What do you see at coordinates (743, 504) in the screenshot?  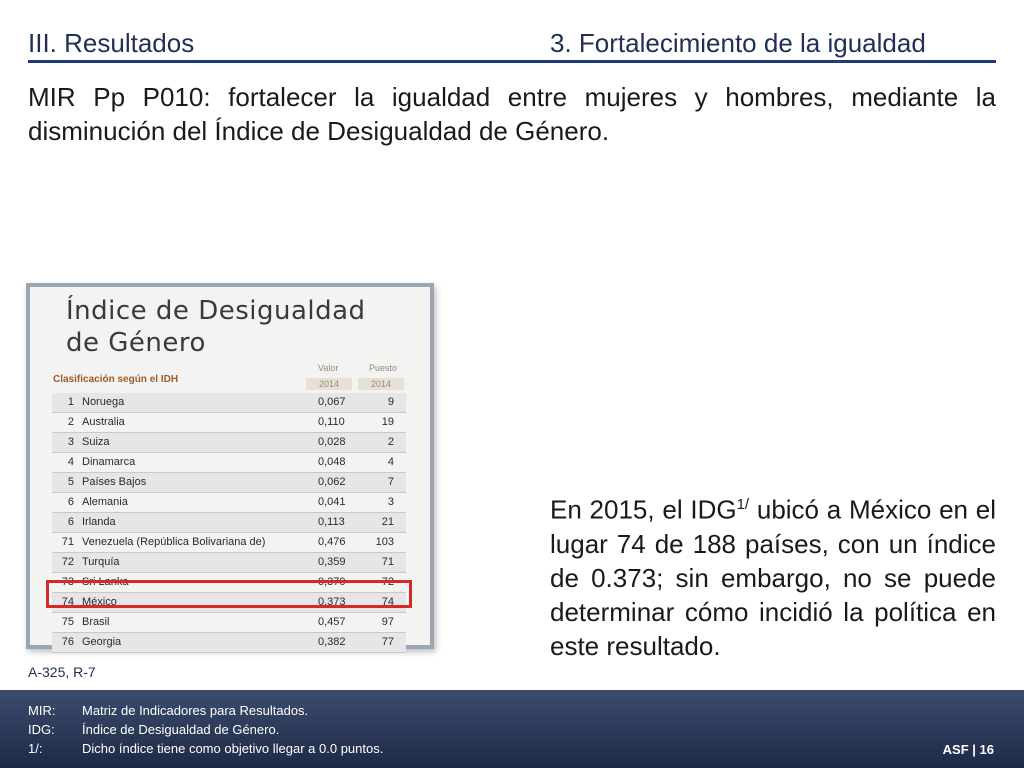 I see `note-superscript: 1/` at bounding box center [743, 504].